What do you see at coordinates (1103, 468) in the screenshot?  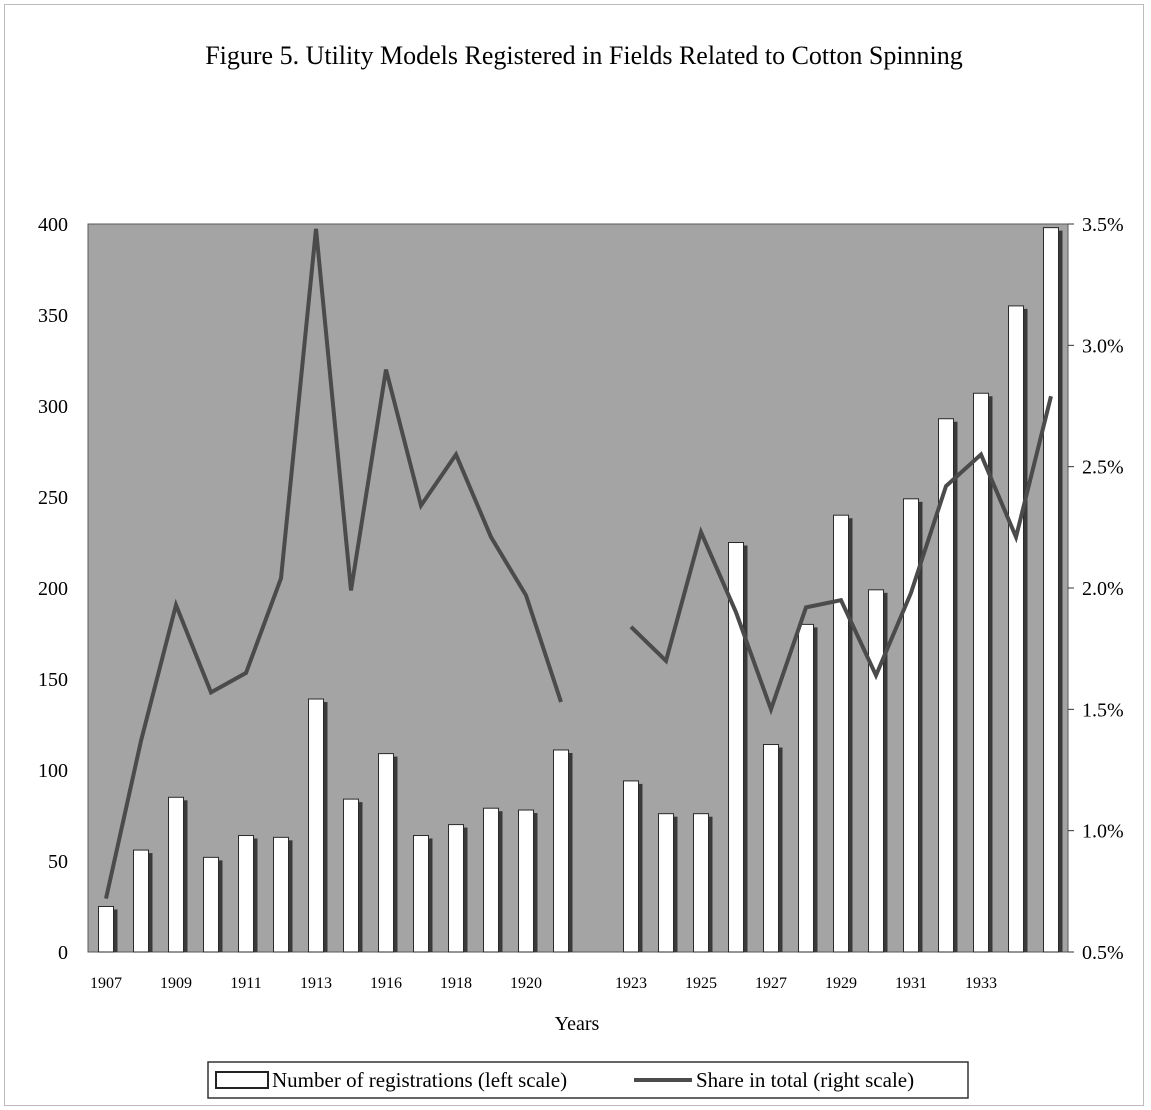 I see `right-tick-label: 2.5%` at bounding box center [1103, 468].